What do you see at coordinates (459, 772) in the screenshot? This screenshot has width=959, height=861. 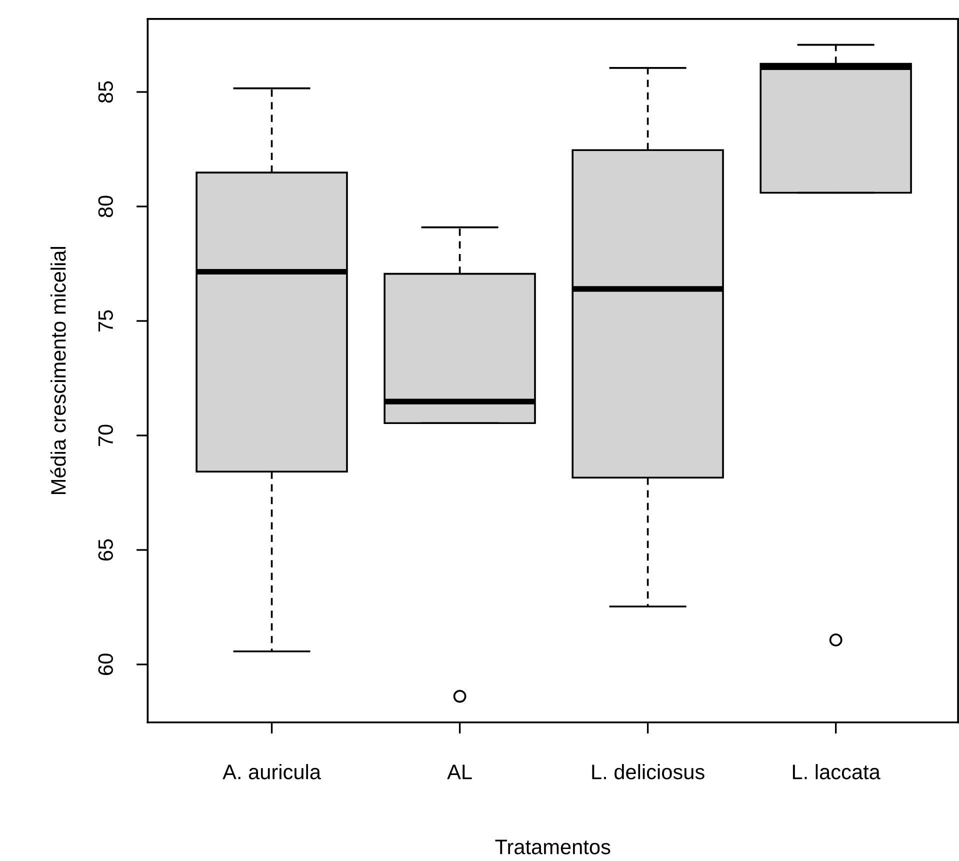 I see `x-tick-label: AL` at bounding box center [459, 772].